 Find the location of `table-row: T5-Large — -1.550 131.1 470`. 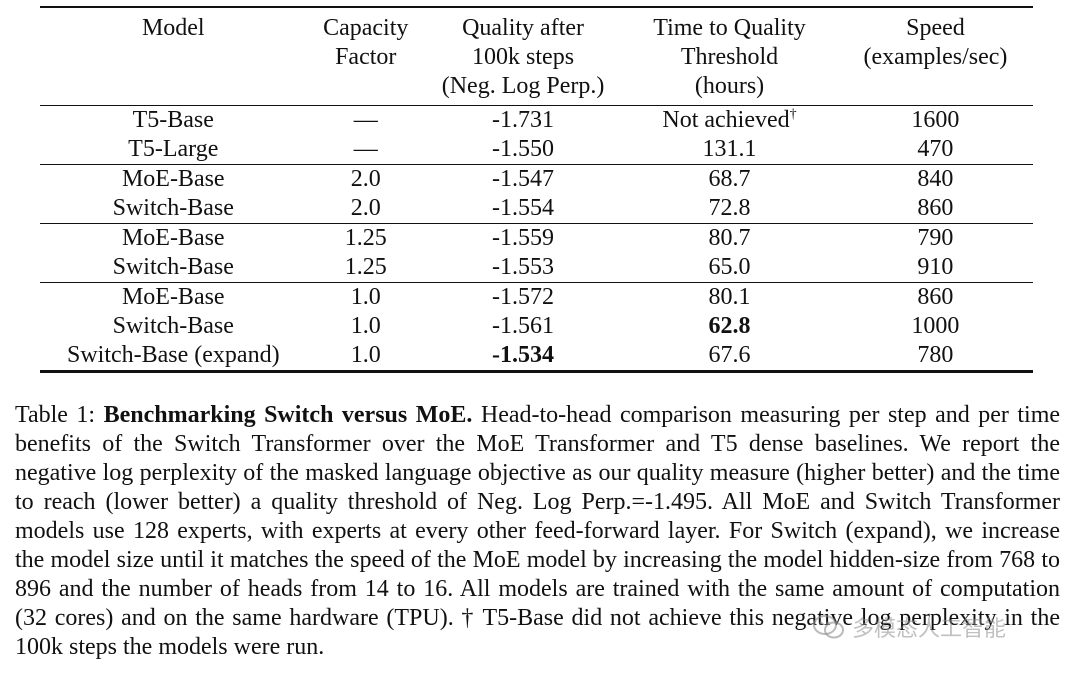

table-row: T5-Large — -1.550 131.1 470 is located at coordinates (536, 150).